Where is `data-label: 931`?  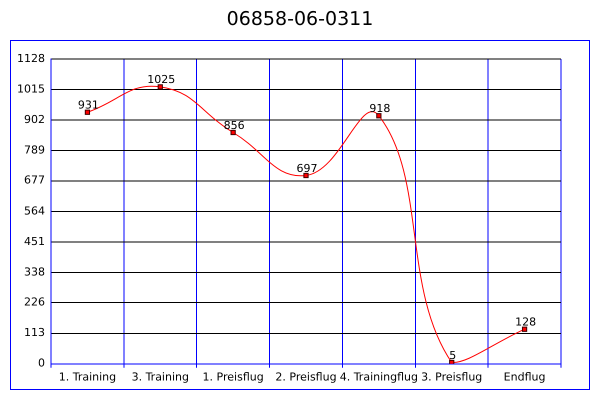
data-label: 931 is located at coordinates (88, 105).